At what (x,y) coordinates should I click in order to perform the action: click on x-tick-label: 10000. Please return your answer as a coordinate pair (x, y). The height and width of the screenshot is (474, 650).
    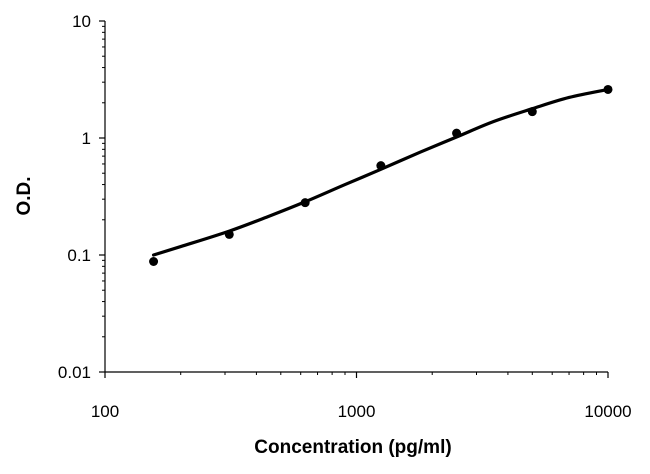
    Looking at the image, I should click on (607, 411).